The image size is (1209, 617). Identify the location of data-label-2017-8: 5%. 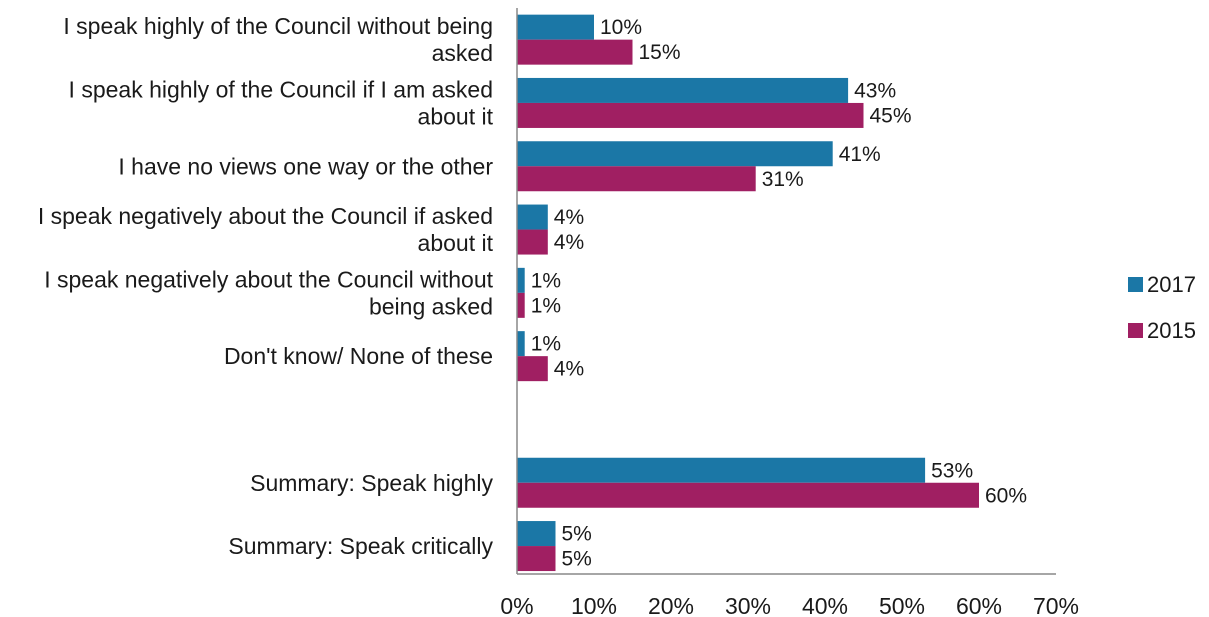
(577, 534).